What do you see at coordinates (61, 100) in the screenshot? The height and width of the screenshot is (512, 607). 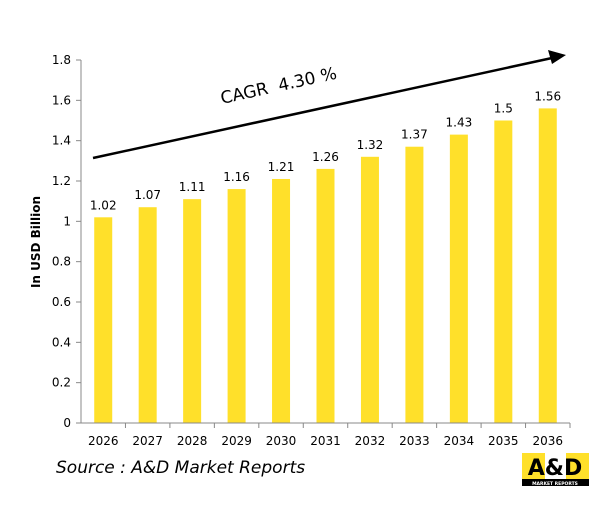 I see `y-tick-label: 1.6` at bounding box center [61, 100].